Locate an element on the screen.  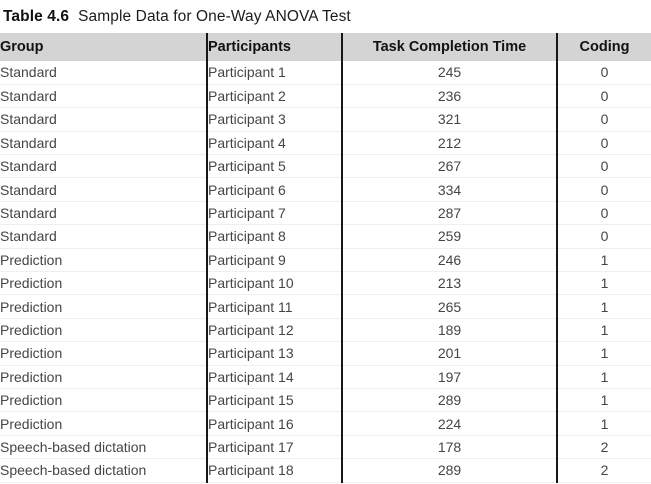
column-header-group: Group is located at coordinates (103, 47).